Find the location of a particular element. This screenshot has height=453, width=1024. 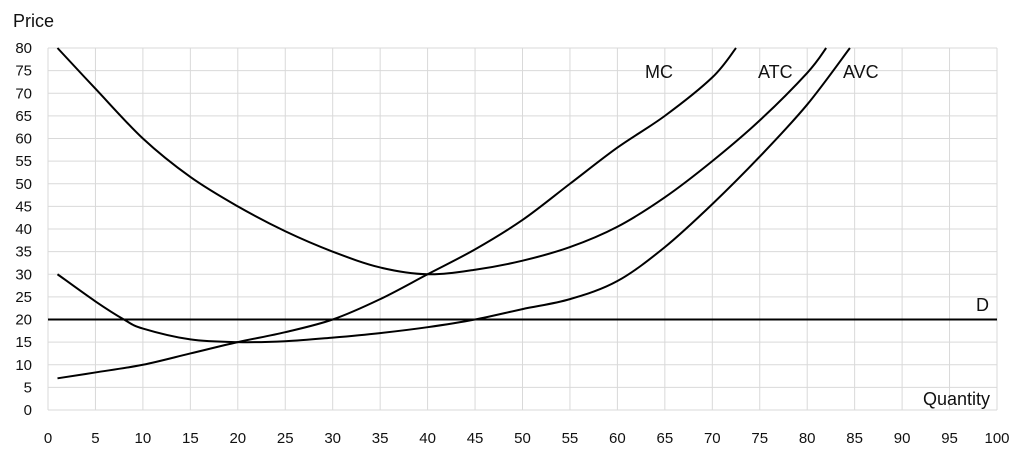

curve-label-avc: AVC is located at coordinates (861, 72).